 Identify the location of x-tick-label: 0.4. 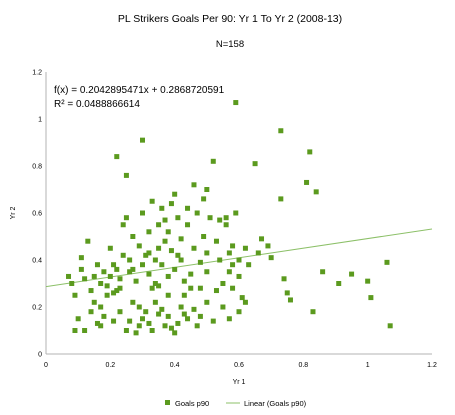
(175, 365).